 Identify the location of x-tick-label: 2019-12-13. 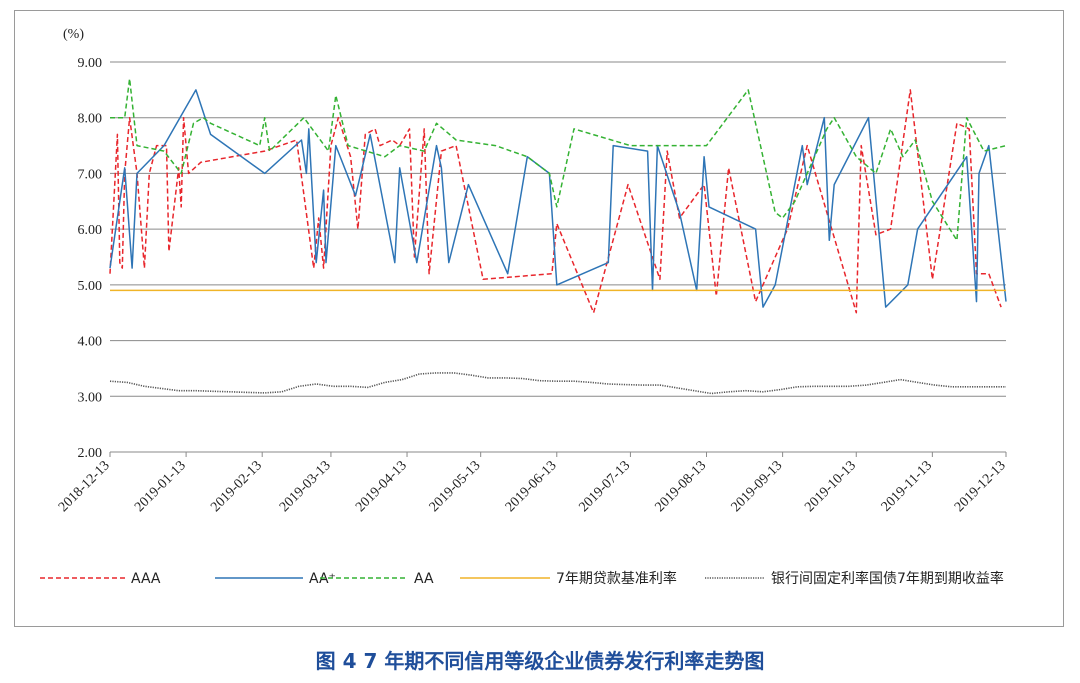
(980, 486).